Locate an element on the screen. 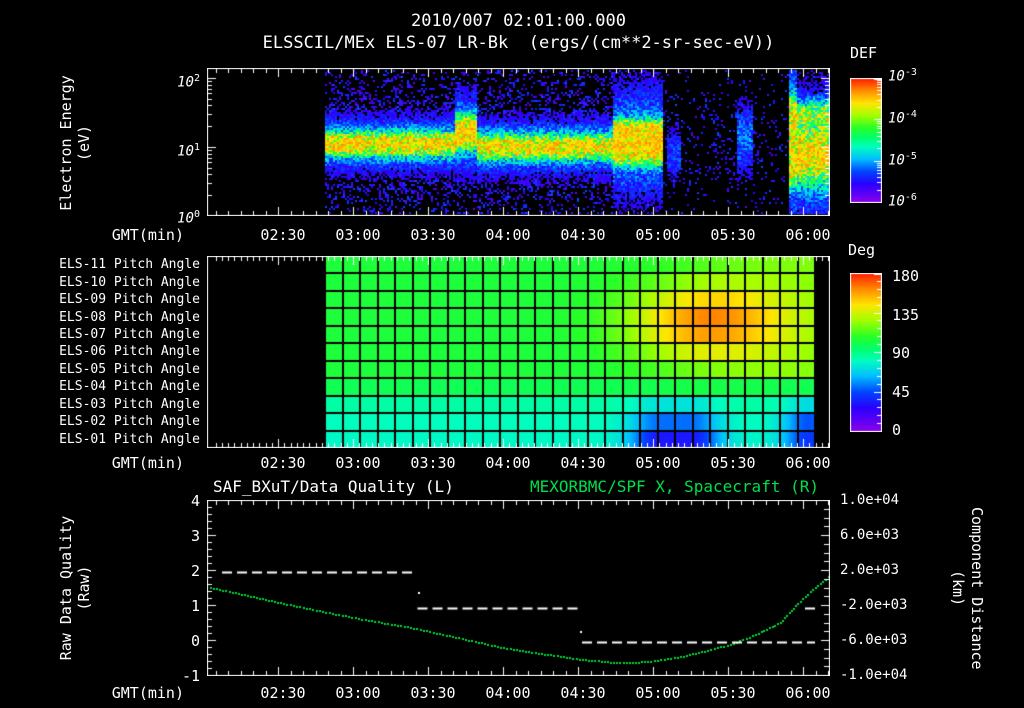 This screenshot has width=1024, height=708. pitch-row-label: ELS-11 Pitch Angle is located at coordinates (129, 265).